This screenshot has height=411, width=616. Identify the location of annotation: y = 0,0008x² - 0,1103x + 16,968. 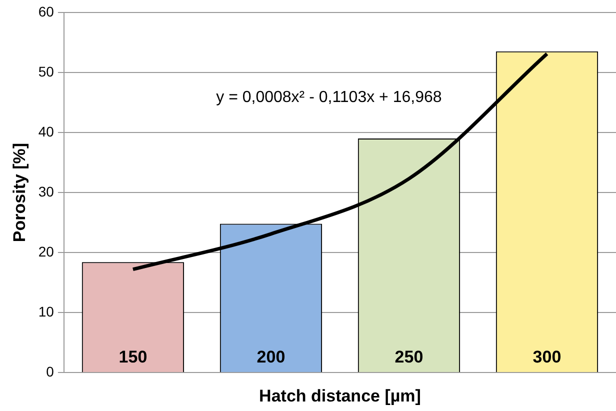
(329, 97).